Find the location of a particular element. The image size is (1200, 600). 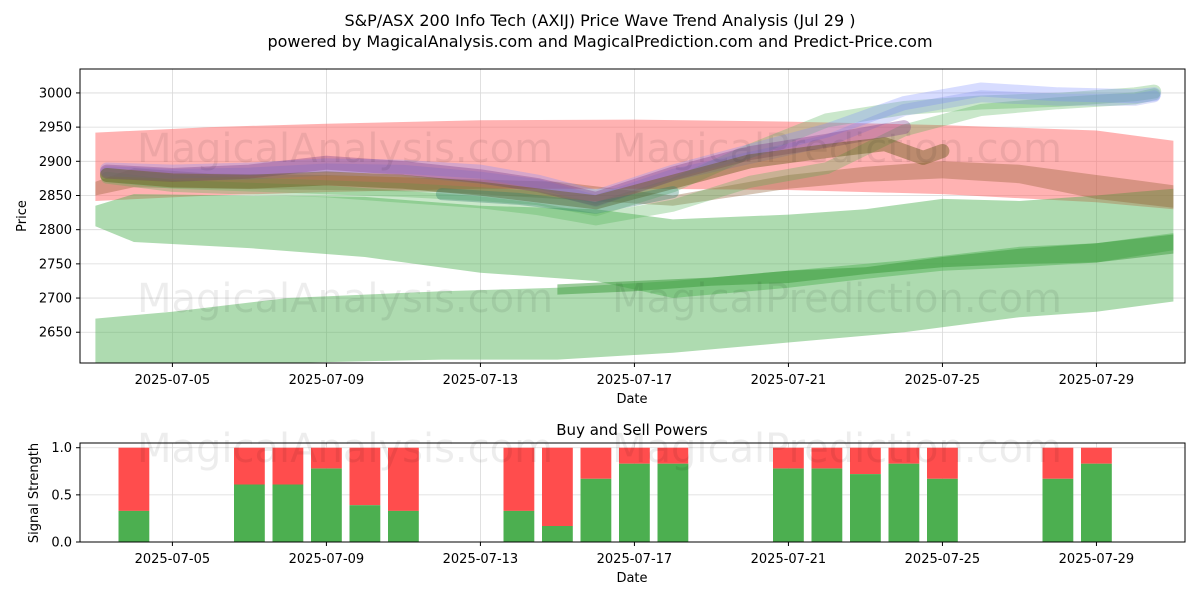

price-y-tick-label: 2750 is located at coordinates (55, 264).